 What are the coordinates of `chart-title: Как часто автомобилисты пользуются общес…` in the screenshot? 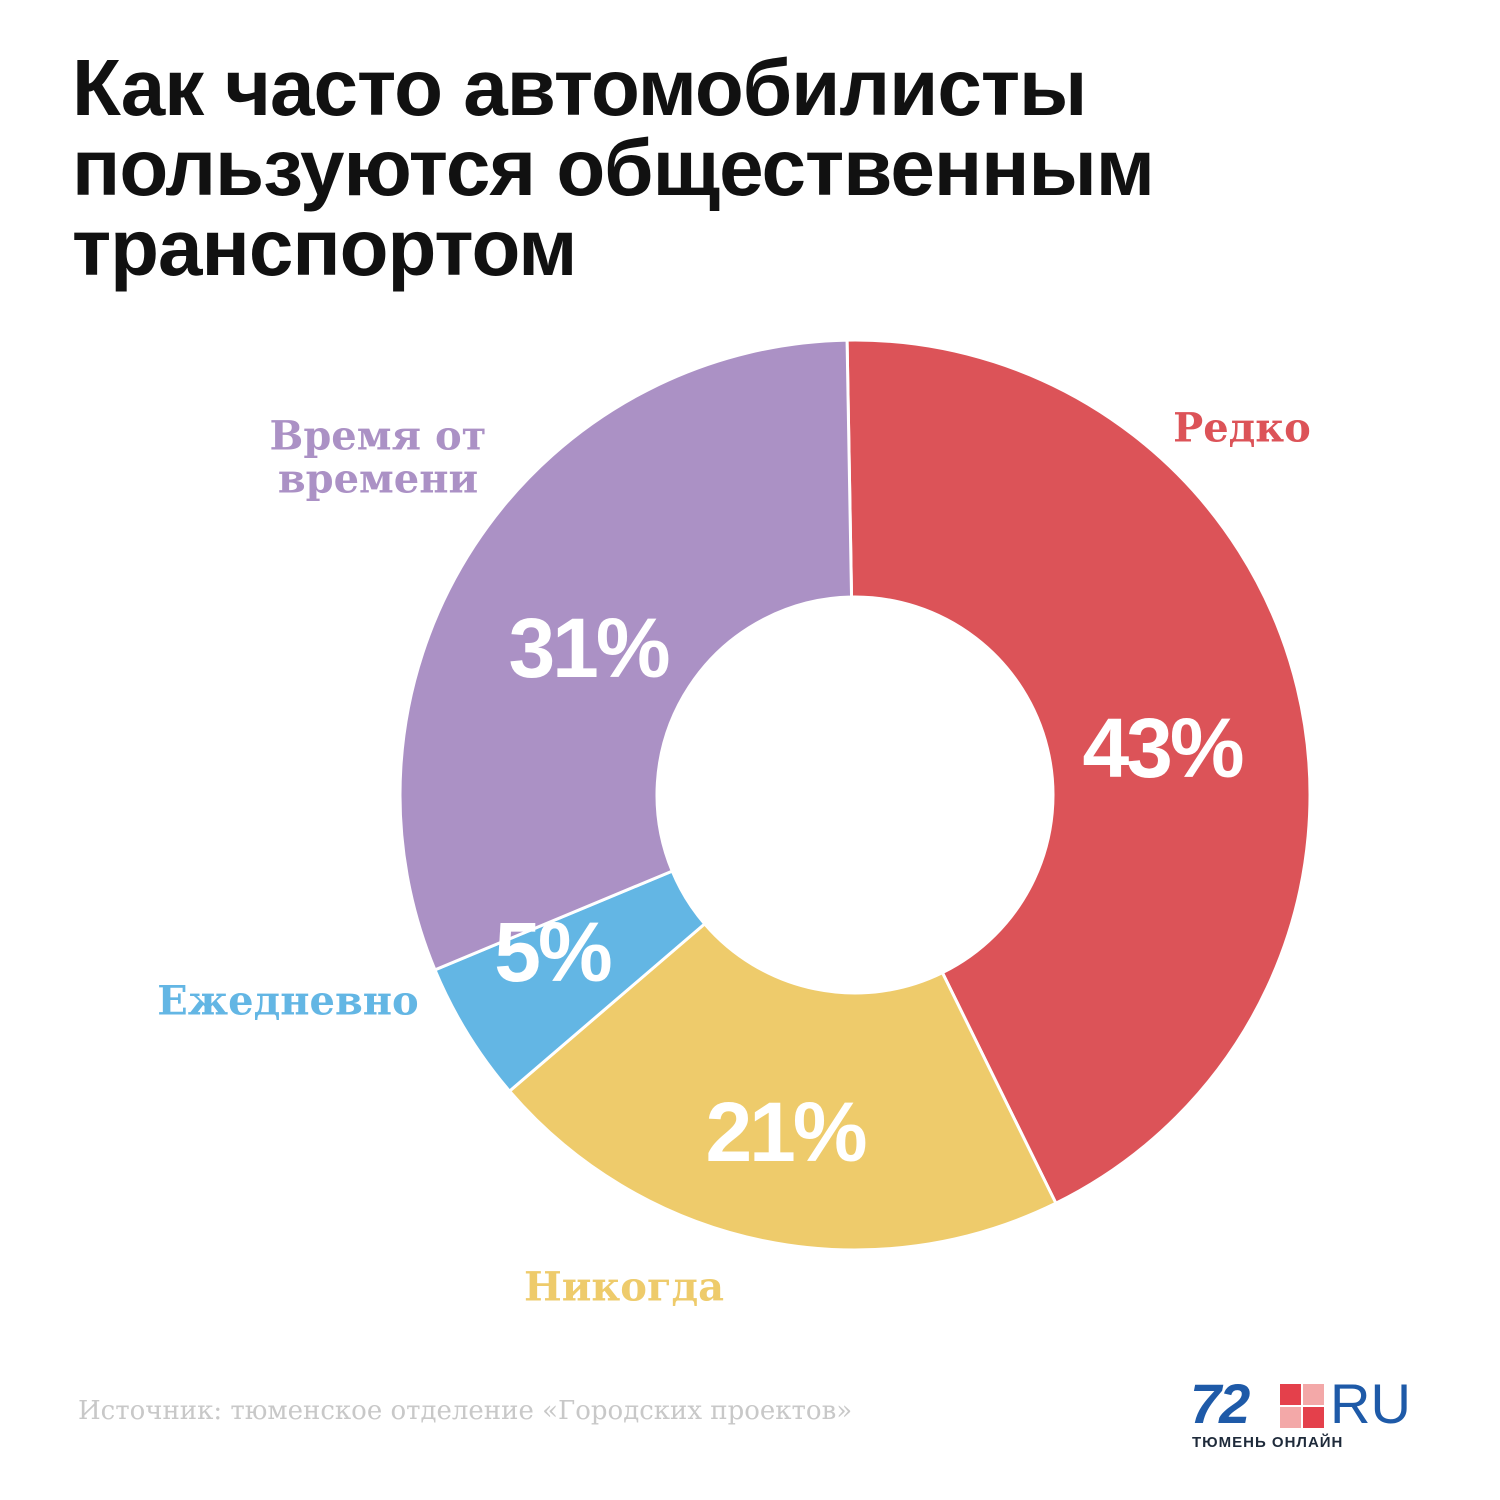 It's located at (722, 168).